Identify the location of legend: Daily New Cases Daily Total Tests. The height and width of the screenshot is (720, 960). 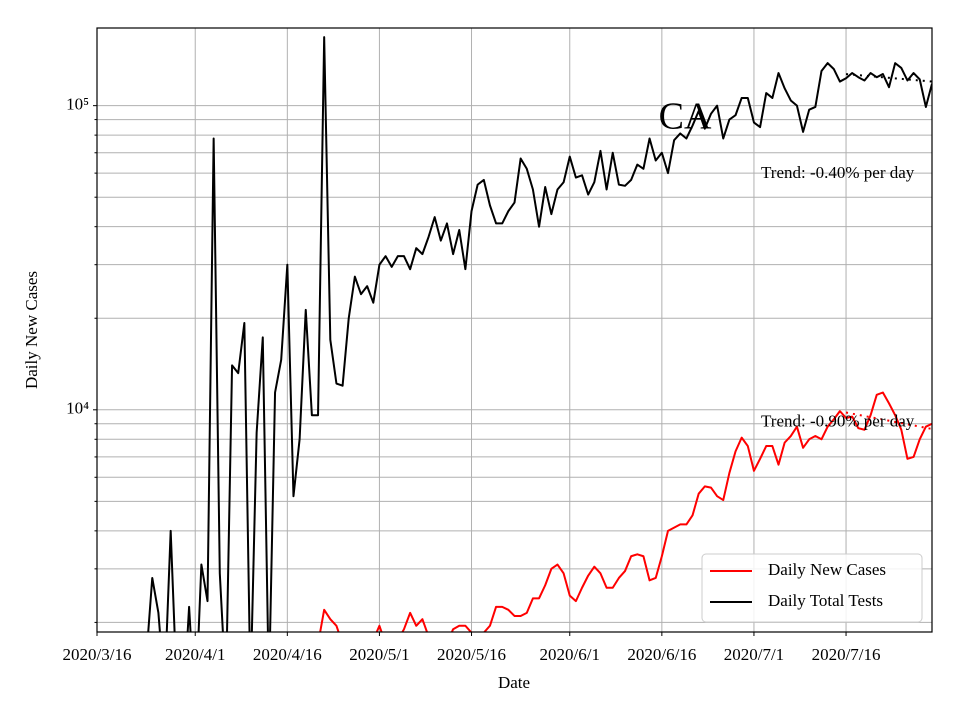
(812, 588).